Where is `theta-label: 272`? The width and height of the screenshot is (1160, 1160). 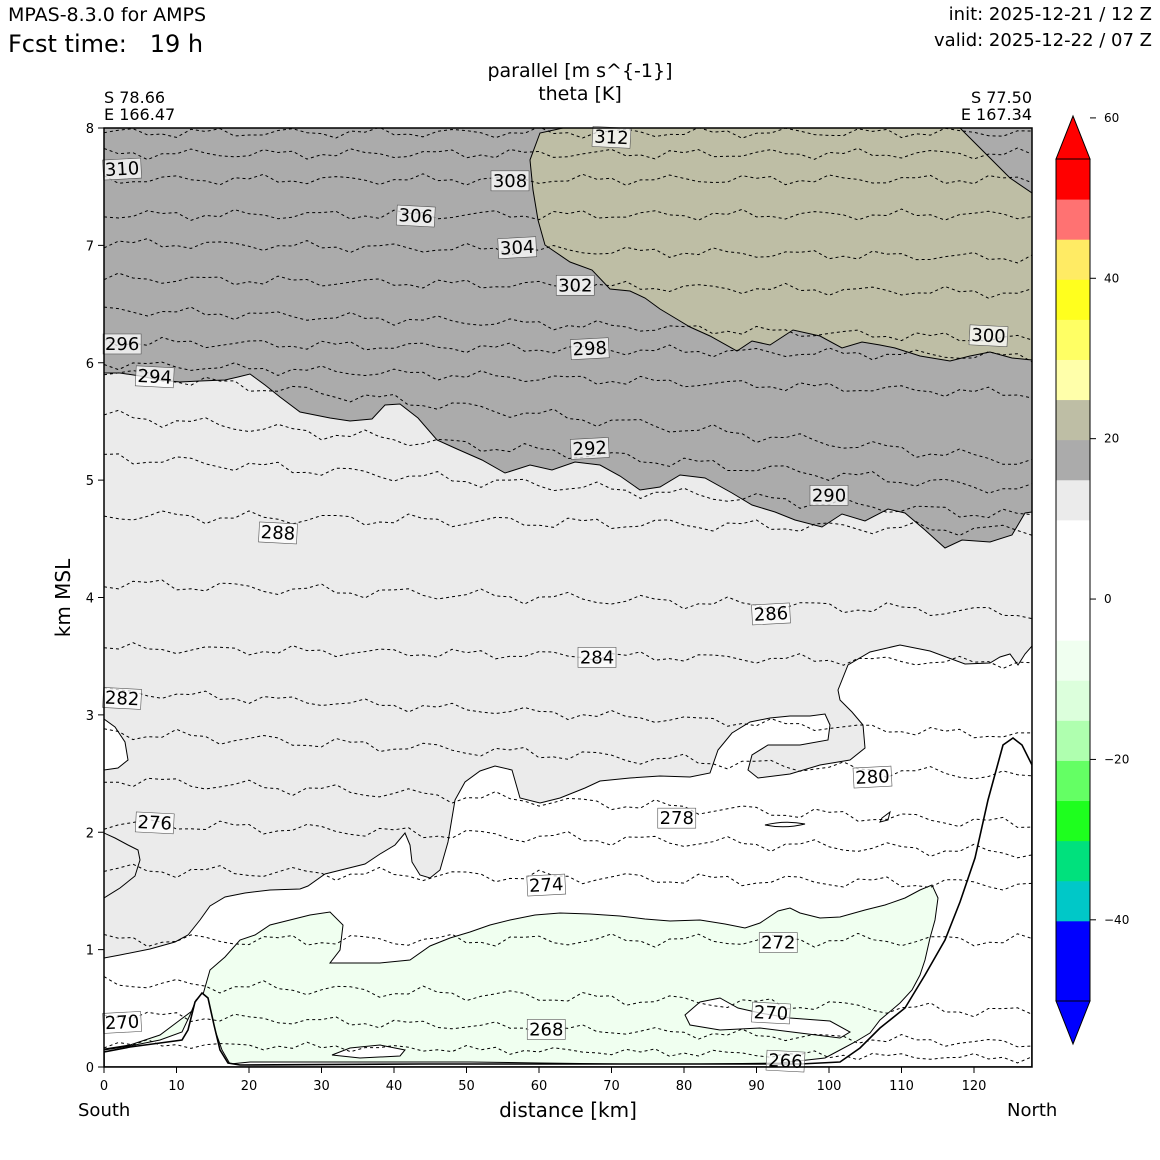 theta-label: 272 is located at coordinates (778, 943).